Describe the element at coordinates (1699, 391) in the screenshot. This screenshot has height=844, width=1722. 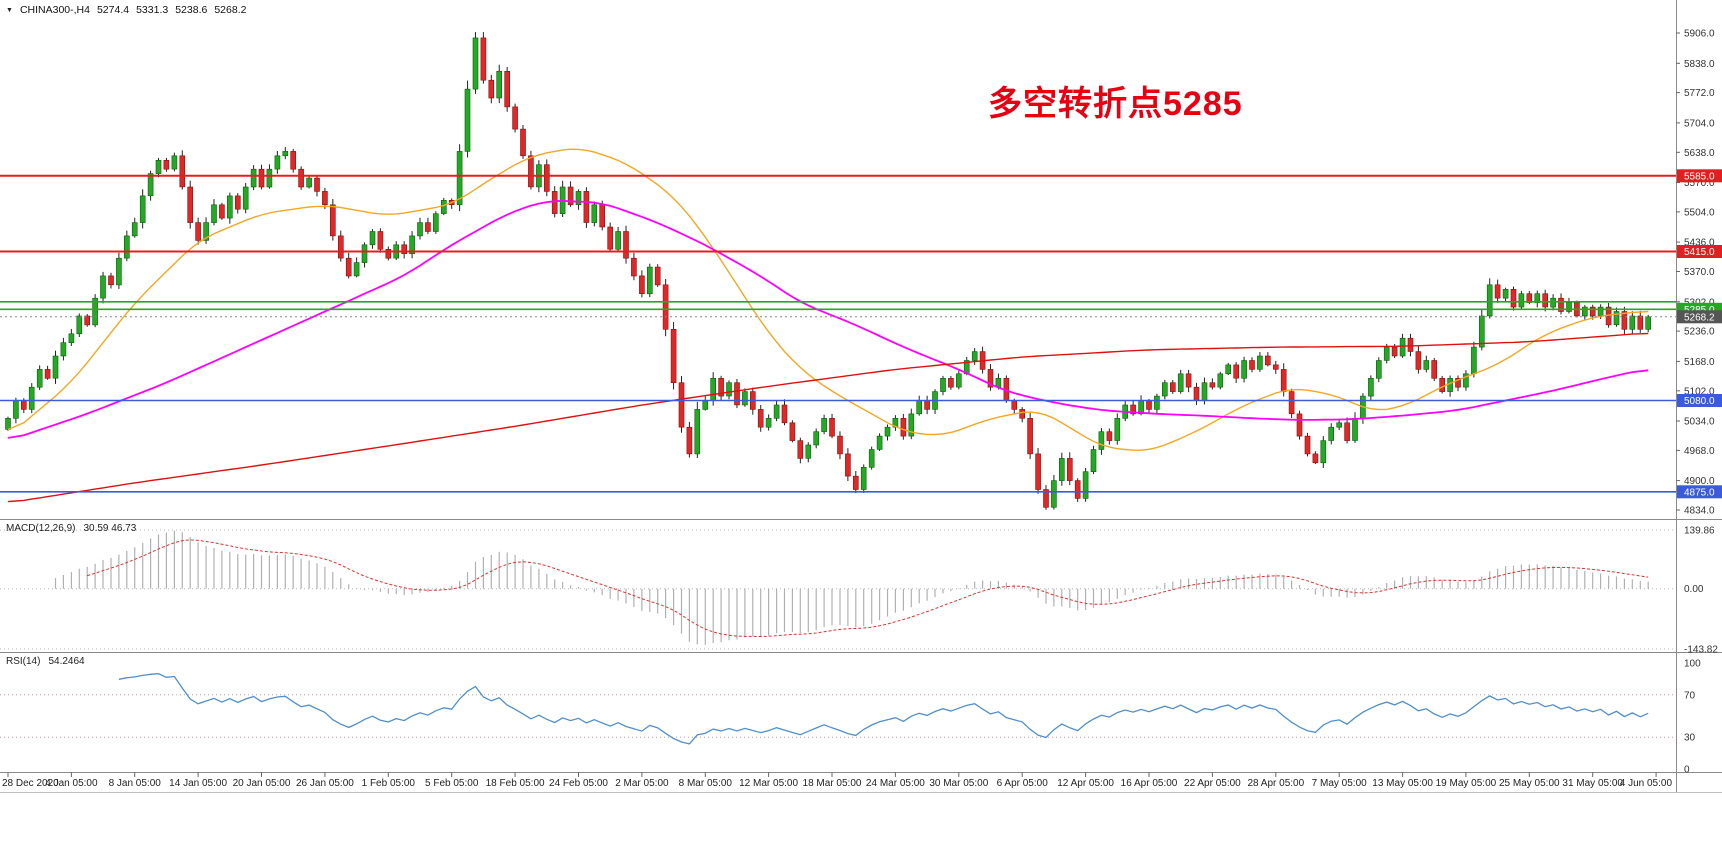
I see `svg-text: 5102.0` at that location.